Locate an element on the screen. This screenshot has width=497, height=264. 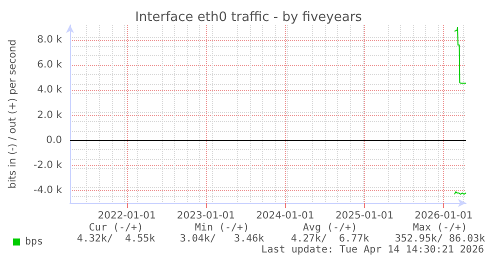
y-tick-label: -4.0 k is located at coordinates (48, 190).